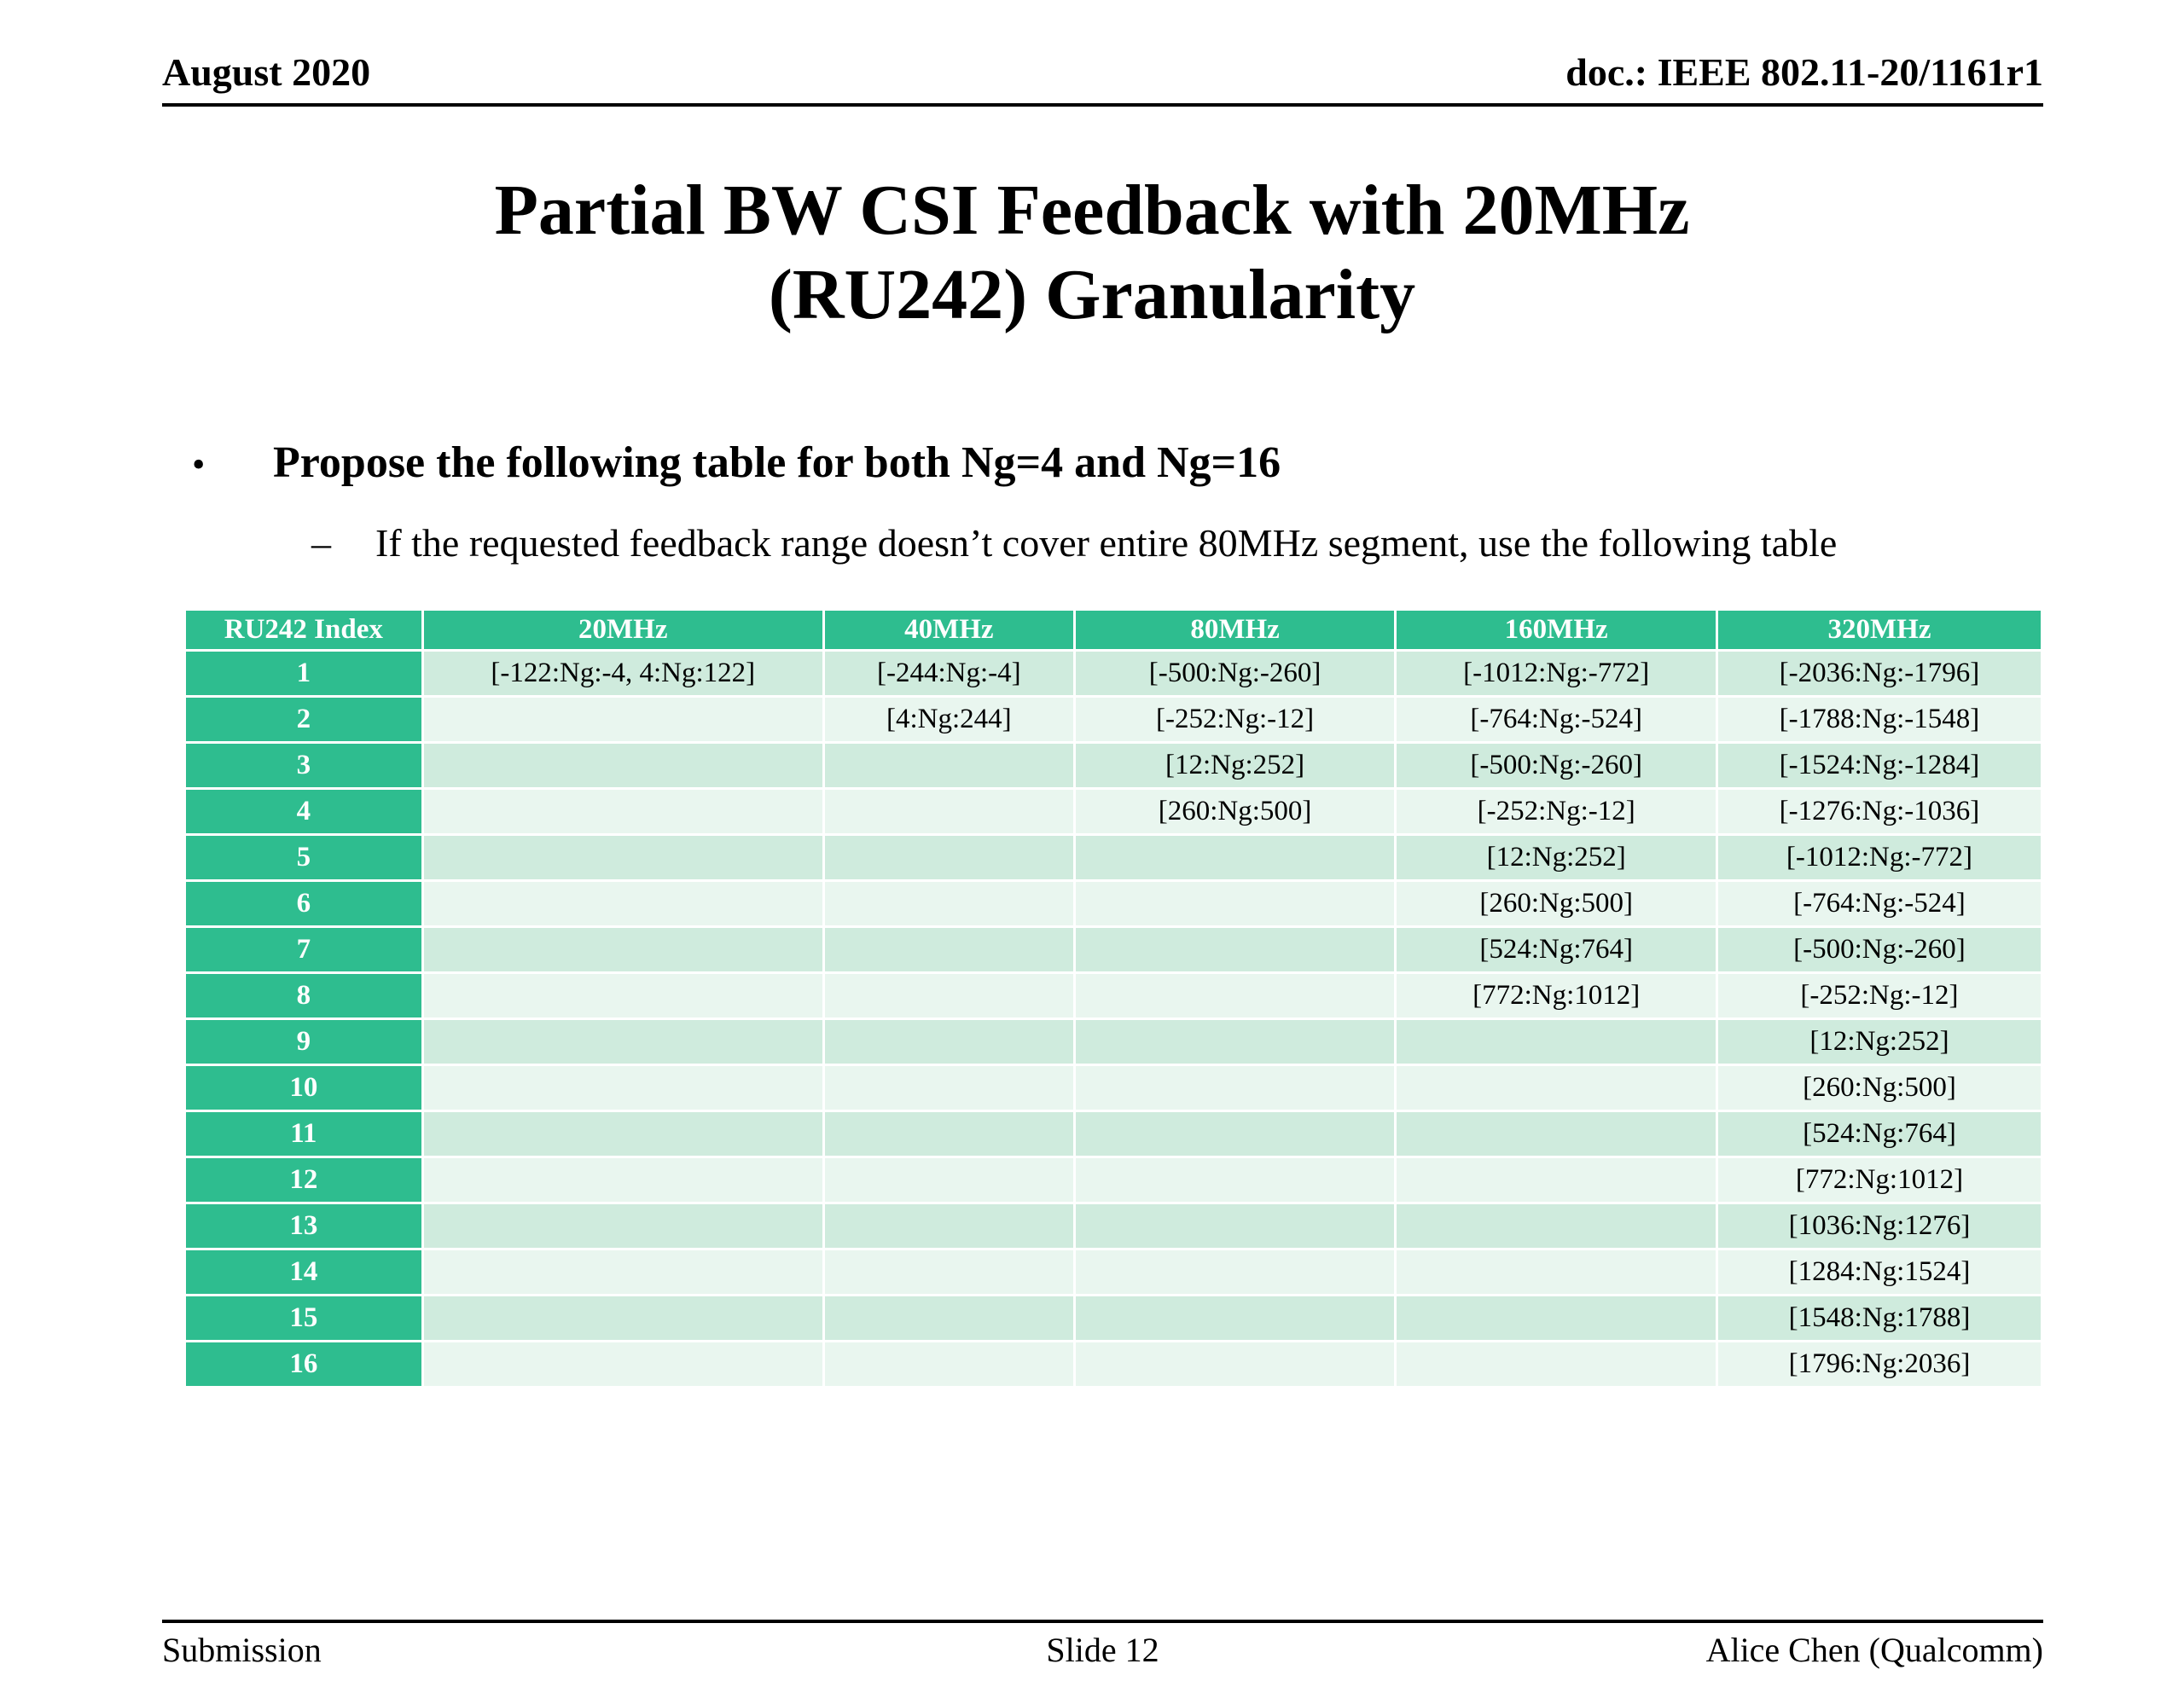  I want to click on column-header: 320MHz, so click(1880, 630).